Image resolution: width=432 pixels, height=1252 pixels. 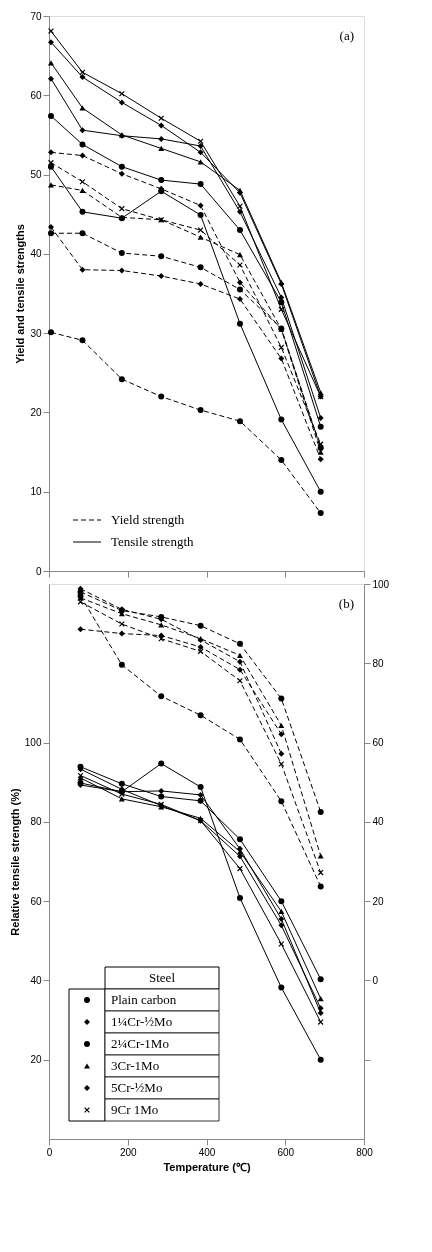 I want to click on y2-tick-label: 20, so click(x=378, y=901).